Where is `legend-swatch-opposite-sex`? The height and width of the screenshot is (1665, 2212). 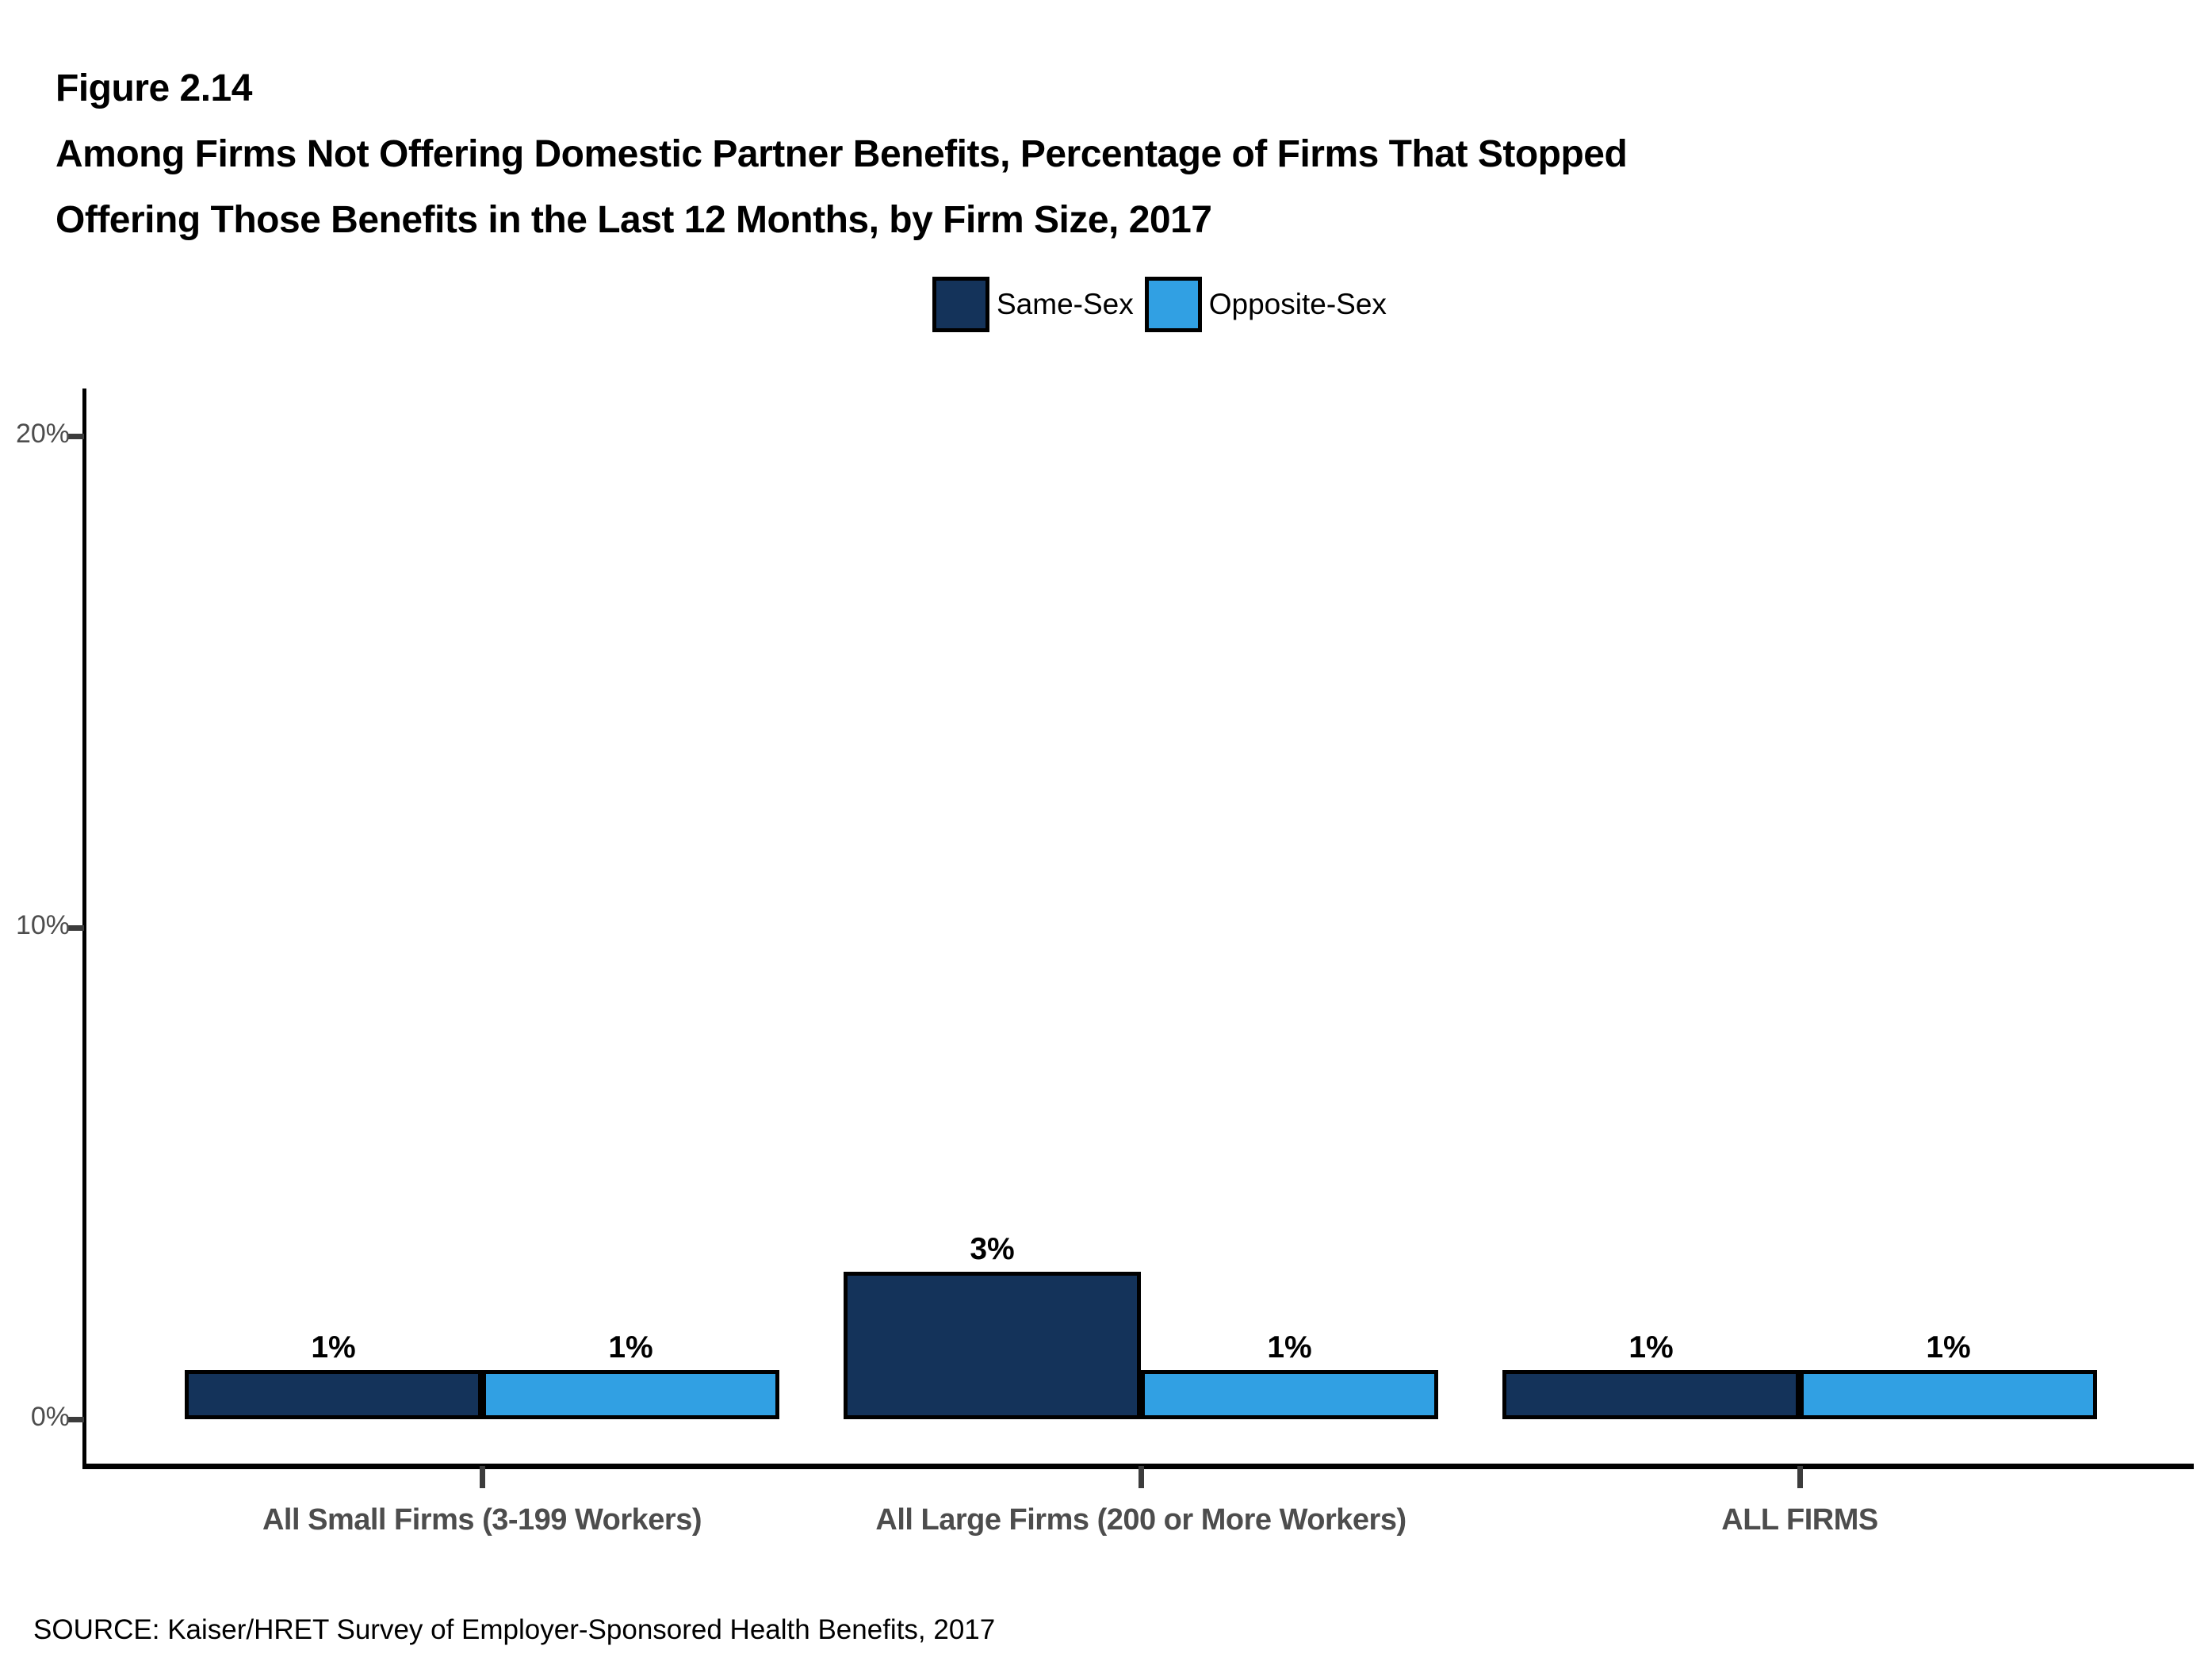
legend-swatch-opposite-sex is located at coordinates (1173, 304).